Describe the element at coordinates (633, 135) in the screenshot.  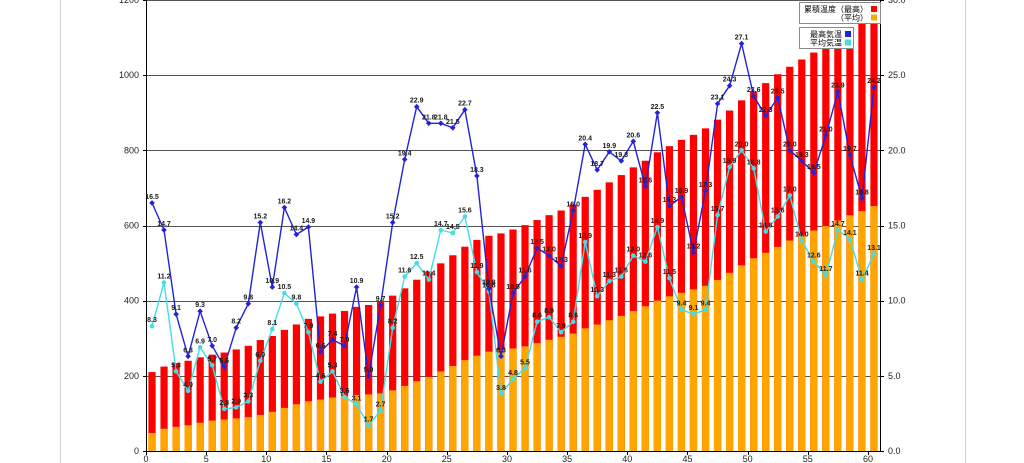
I see `max-temp-label: 20.6` at that location.